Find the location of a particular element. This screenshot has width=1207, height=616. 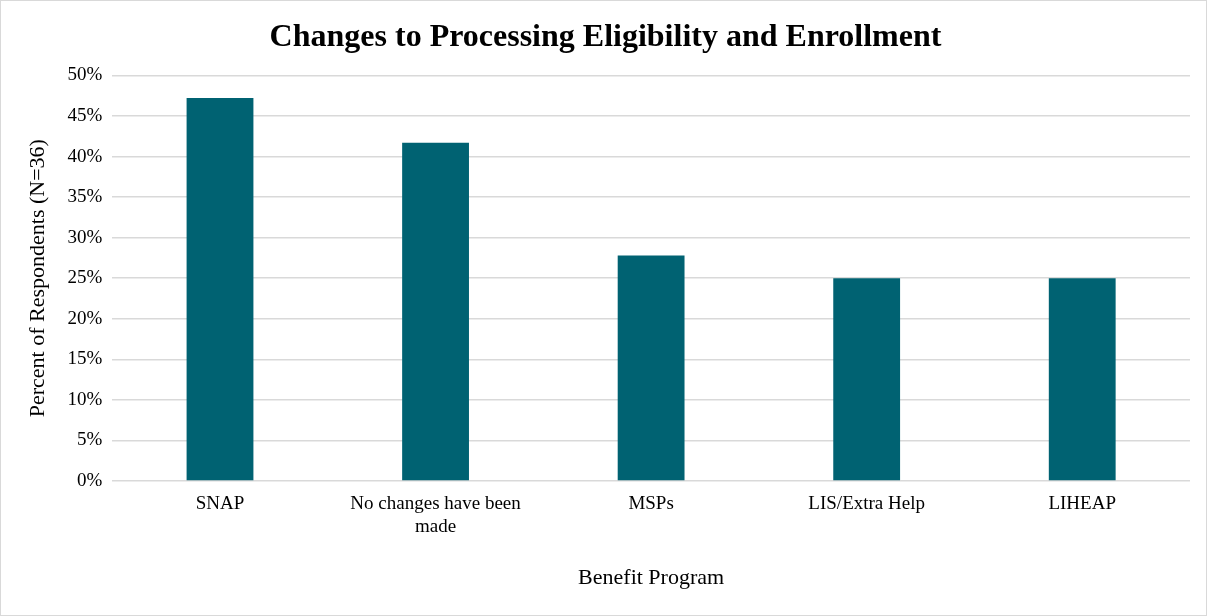

y-tick-label: 25% is located at coordinates (85, 277).